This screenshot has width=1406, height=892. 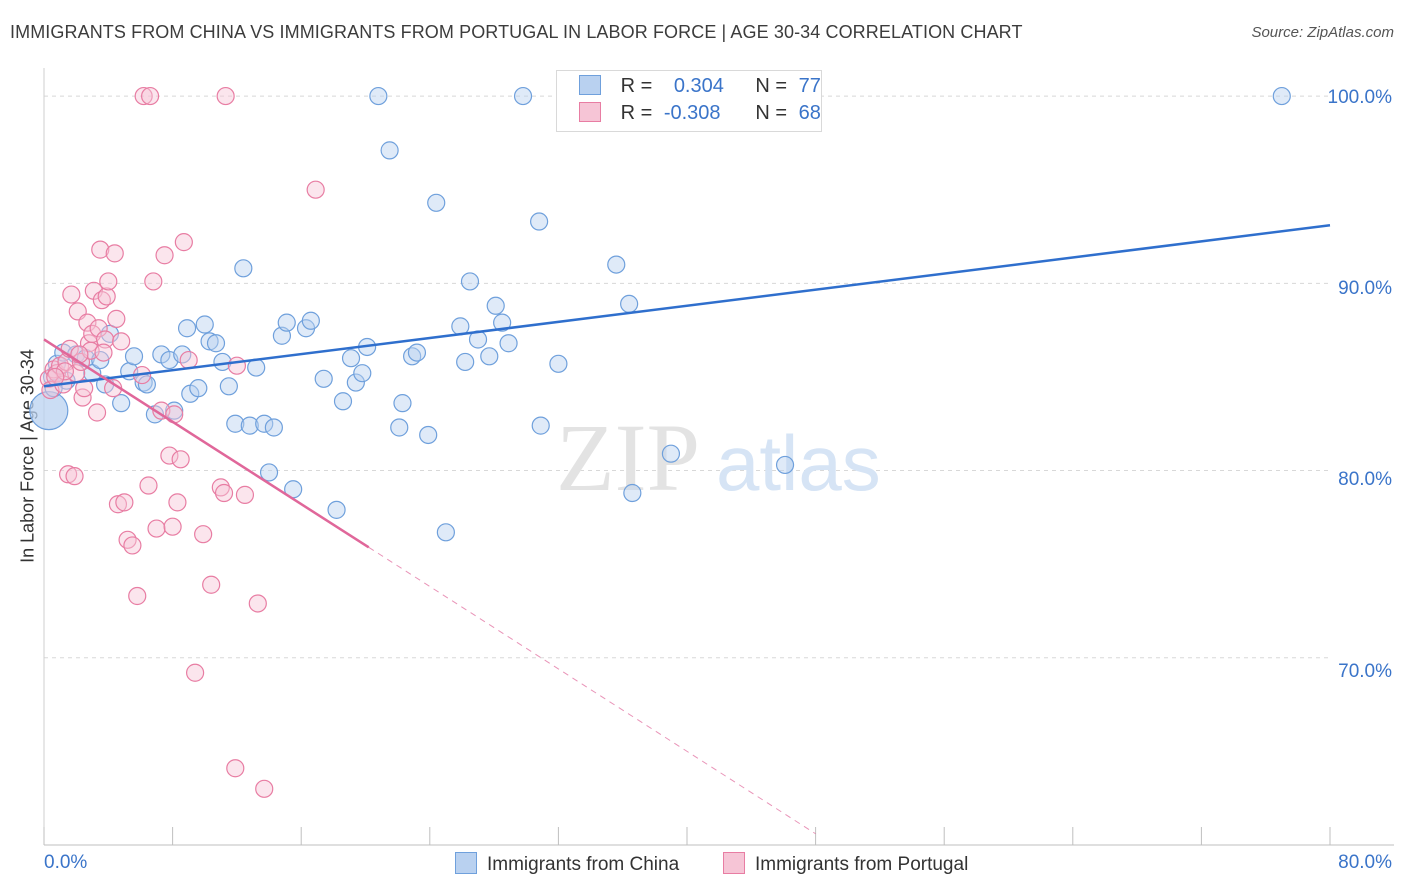 What do you see at coordinates (567, 864) in the screenshot?
I see `legend-item-china: Immigrants from China` at bounding box center [567, 864].